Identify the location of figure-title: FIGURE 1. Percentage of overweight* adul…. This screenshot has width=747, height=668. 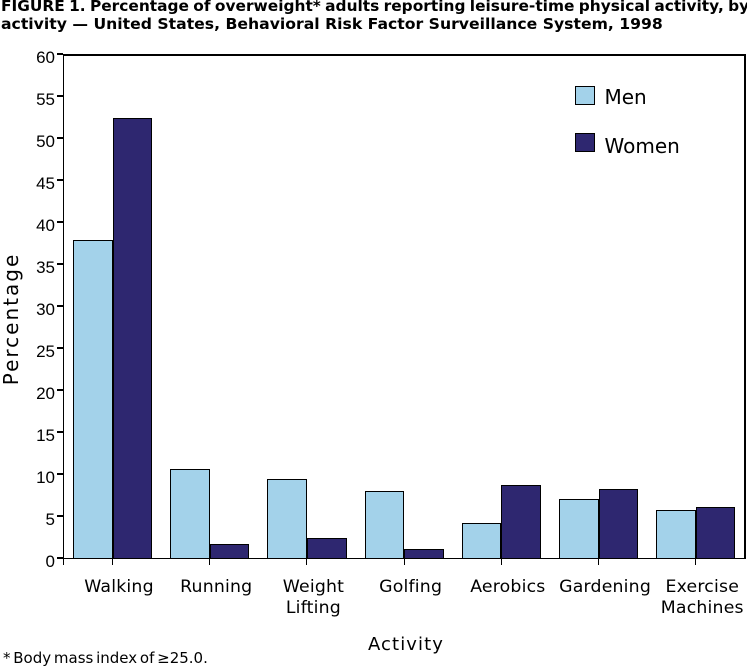
(374, 17).